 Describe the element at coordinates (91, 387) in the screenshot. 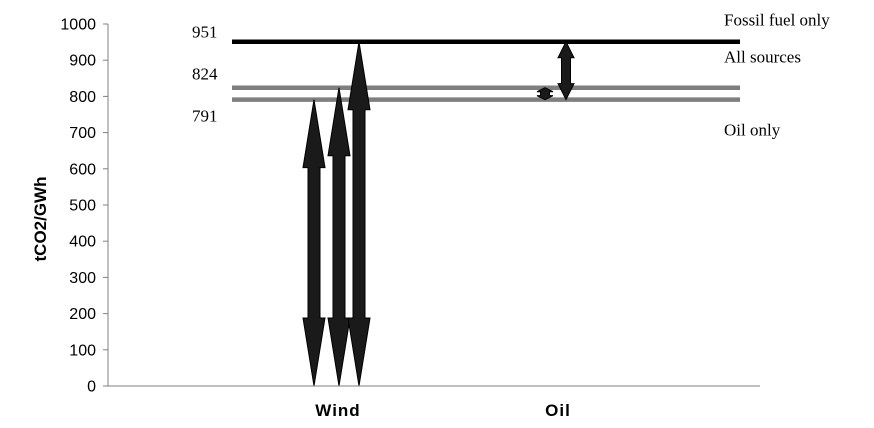

I see `y-tick-label: 0` at that location.